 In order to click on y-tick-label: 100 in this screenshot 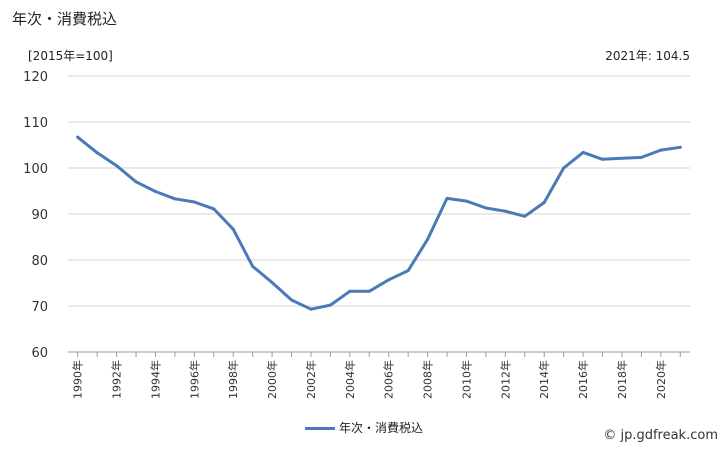, I will do `click(35, 169)`.